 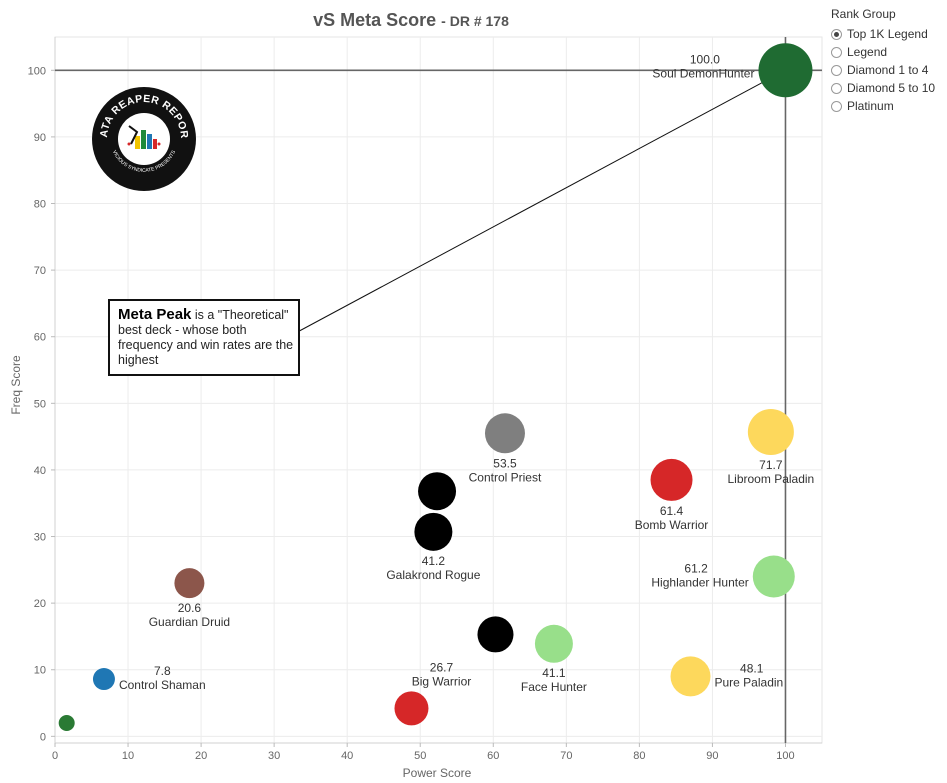 What do you see at coordinates (437, 773) in the screenshot?
I see `x-axis-label: Power Score` at bounding box center [437, 773].